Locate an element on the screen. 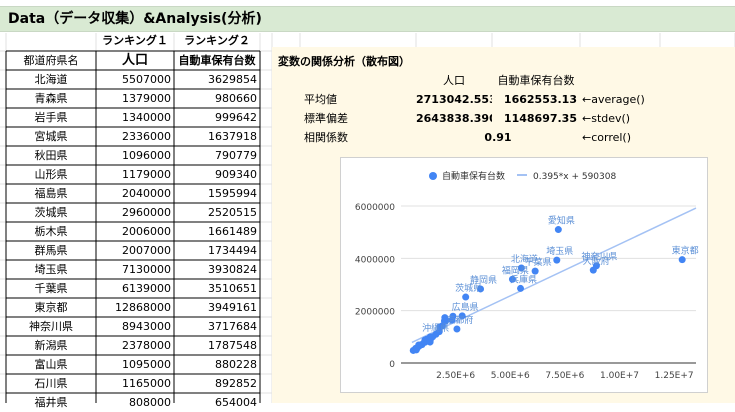  header-vehicles: 自動車保有台数 is located at coordinates (217, 60).